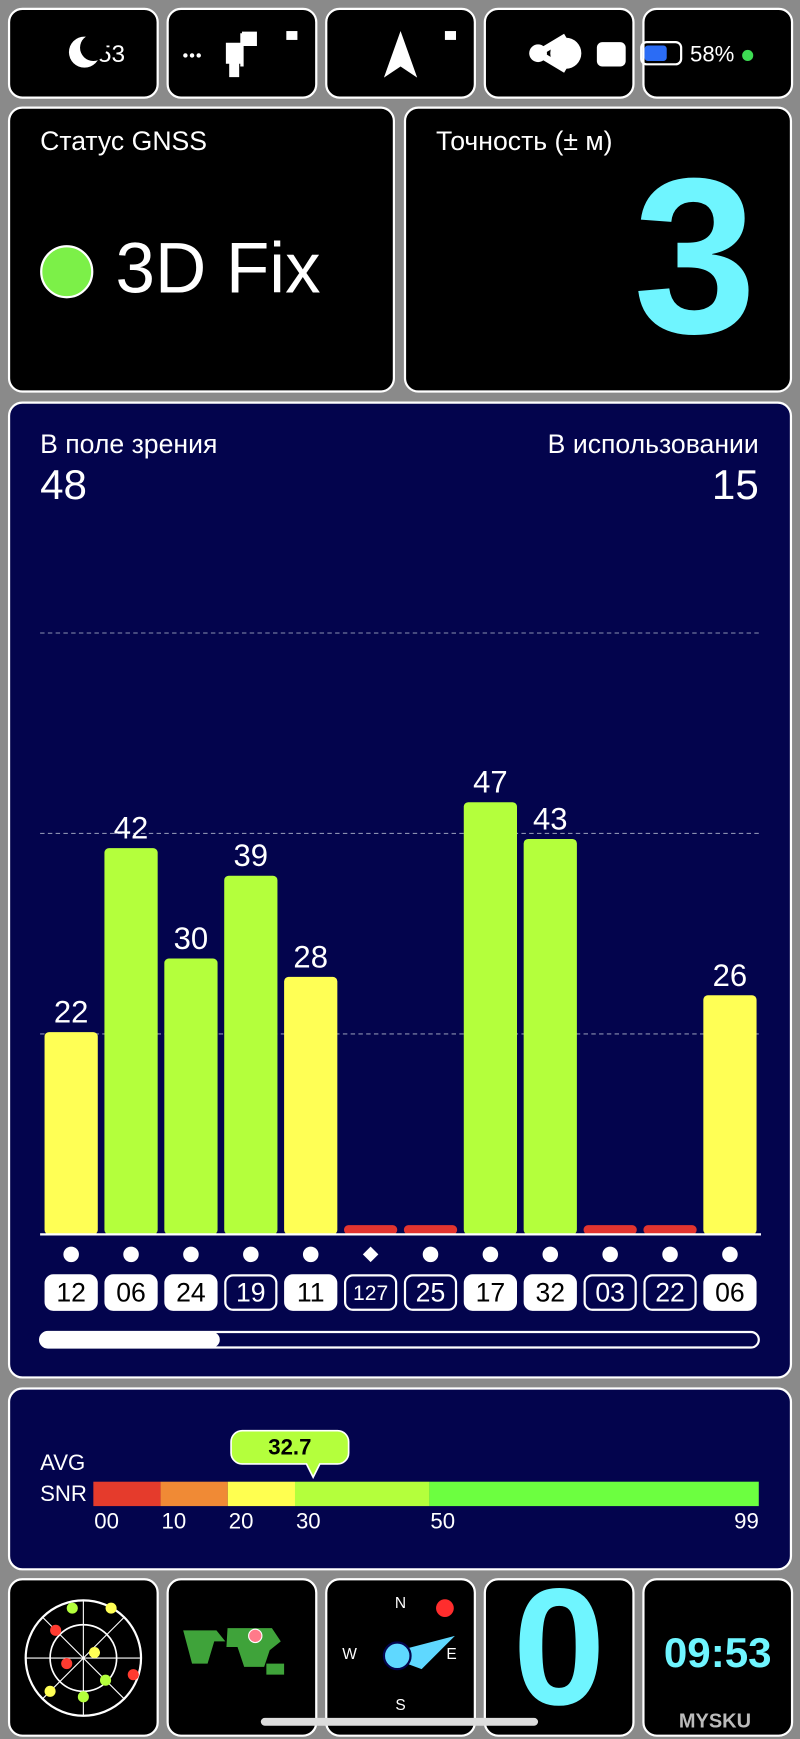  What do you see at coordinates (91, 1652) in the screenshot?
I see `radar-sats` at bounding box center [91, 1652].